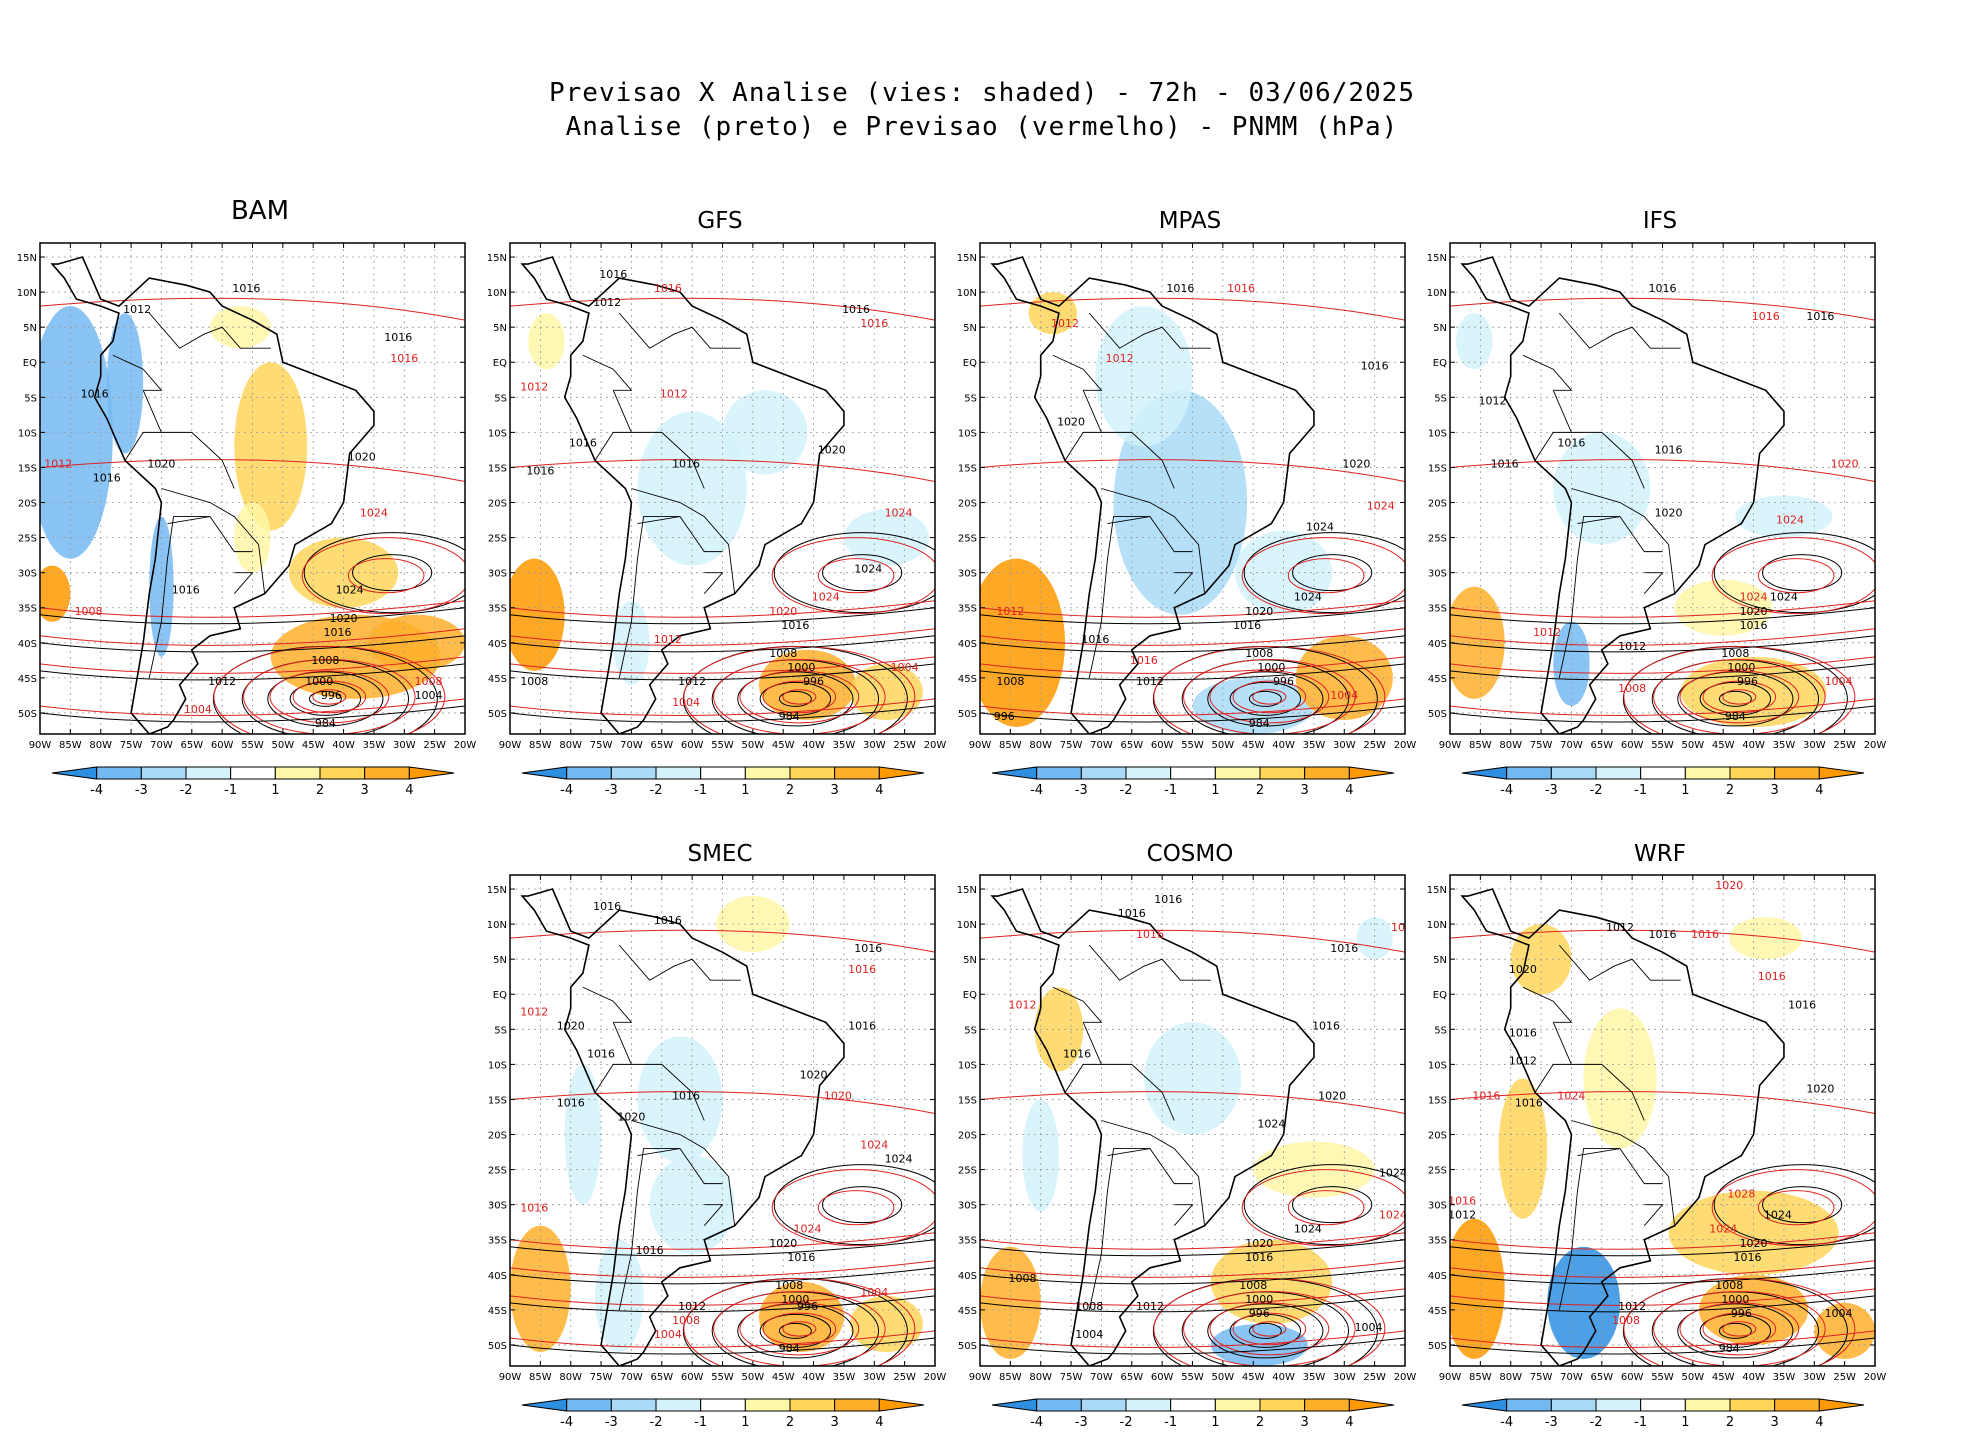  Describe the element at coordinates (1437, 609) in the screenshot. I see `y-tick-label: 35S` at that location.